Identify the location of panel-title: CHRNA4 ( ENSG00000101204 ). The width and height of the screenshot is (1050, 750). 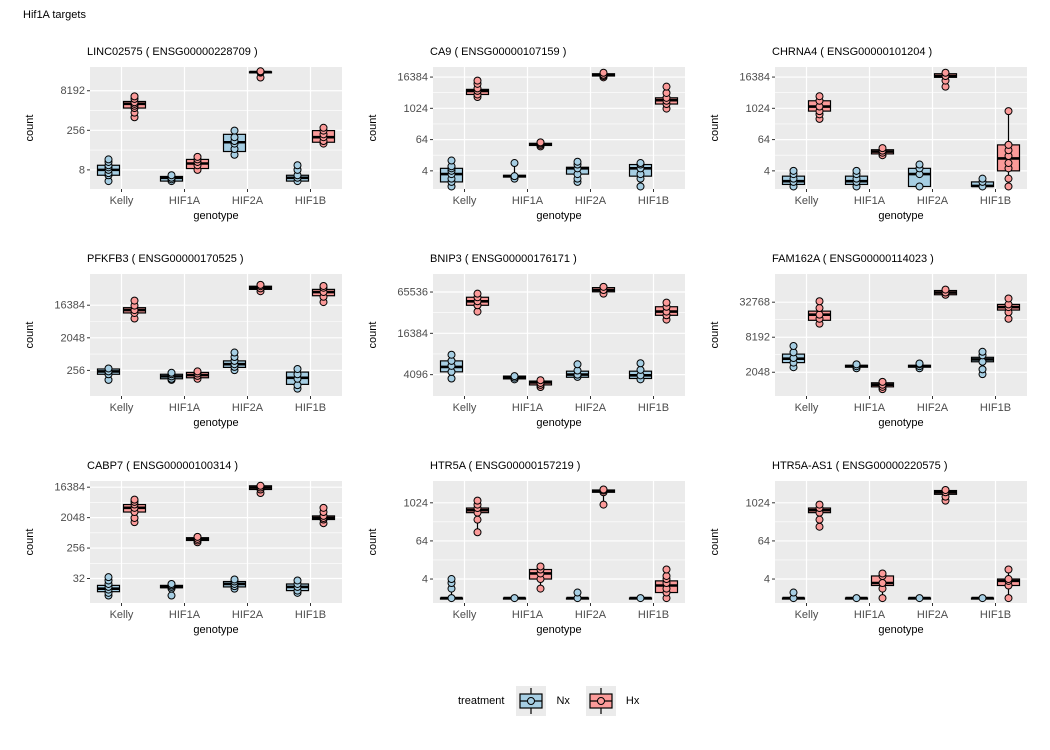
(852, 52).